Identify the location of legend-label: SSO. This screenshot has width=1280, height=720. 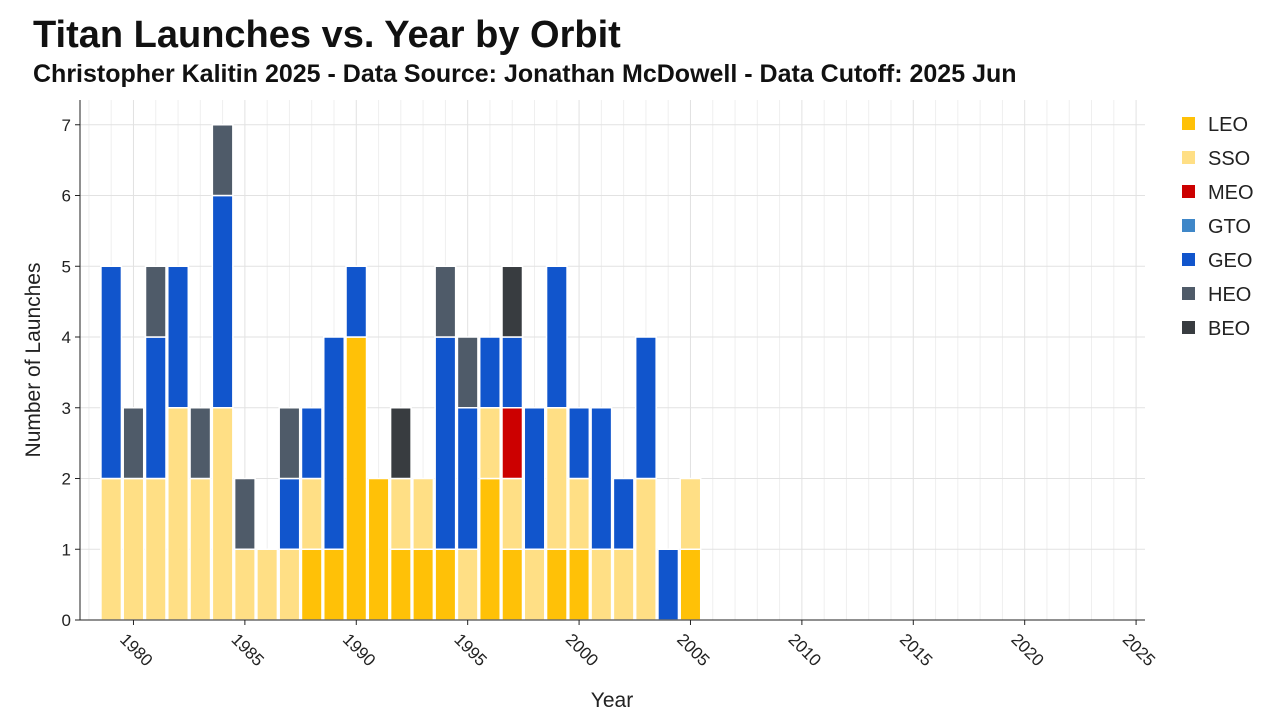
(1229, 159).